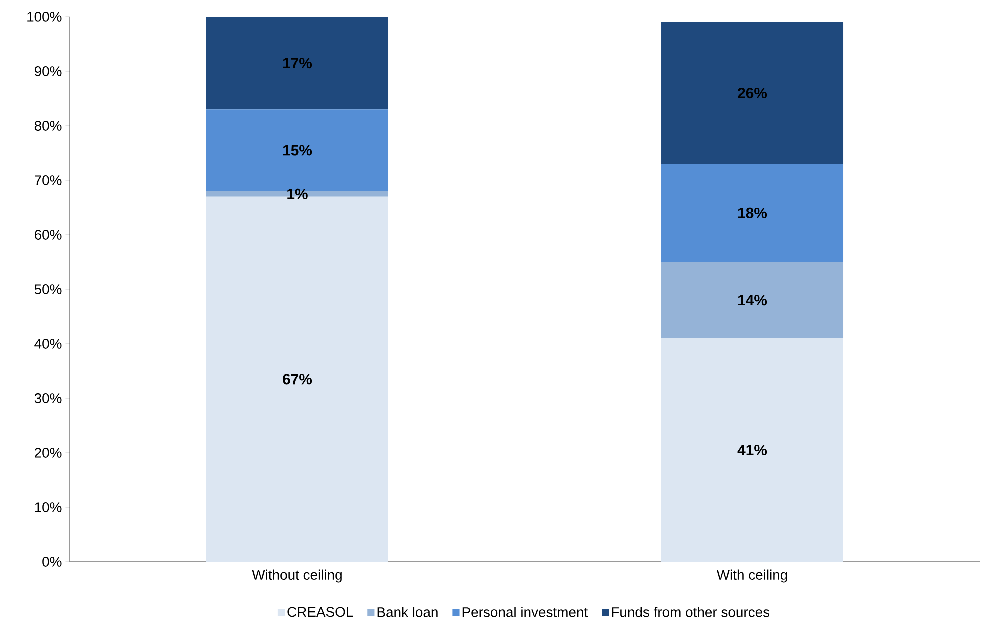 The image size is (997, 640). I want to click on data-label: 18%, so click(753, 213).